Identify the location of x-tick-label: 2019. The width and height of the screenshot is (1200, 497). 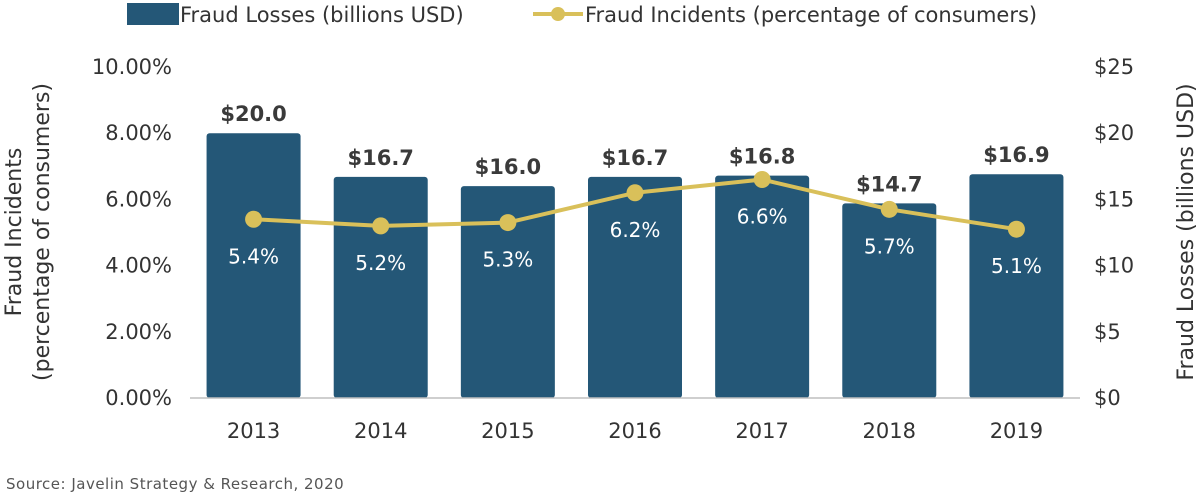
(1016, 431).